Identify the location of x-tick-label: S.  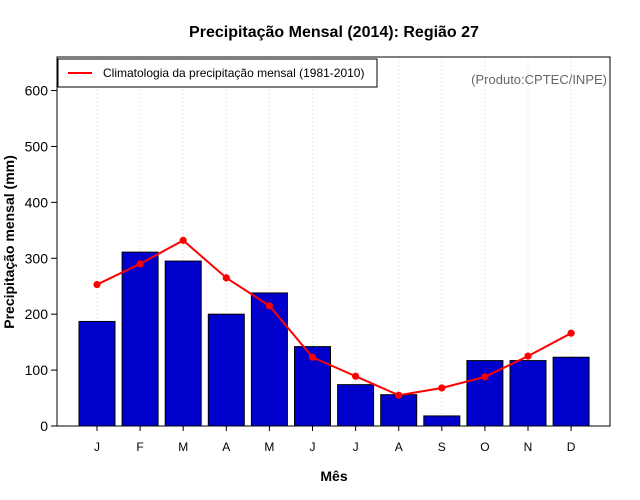
(442, 447).